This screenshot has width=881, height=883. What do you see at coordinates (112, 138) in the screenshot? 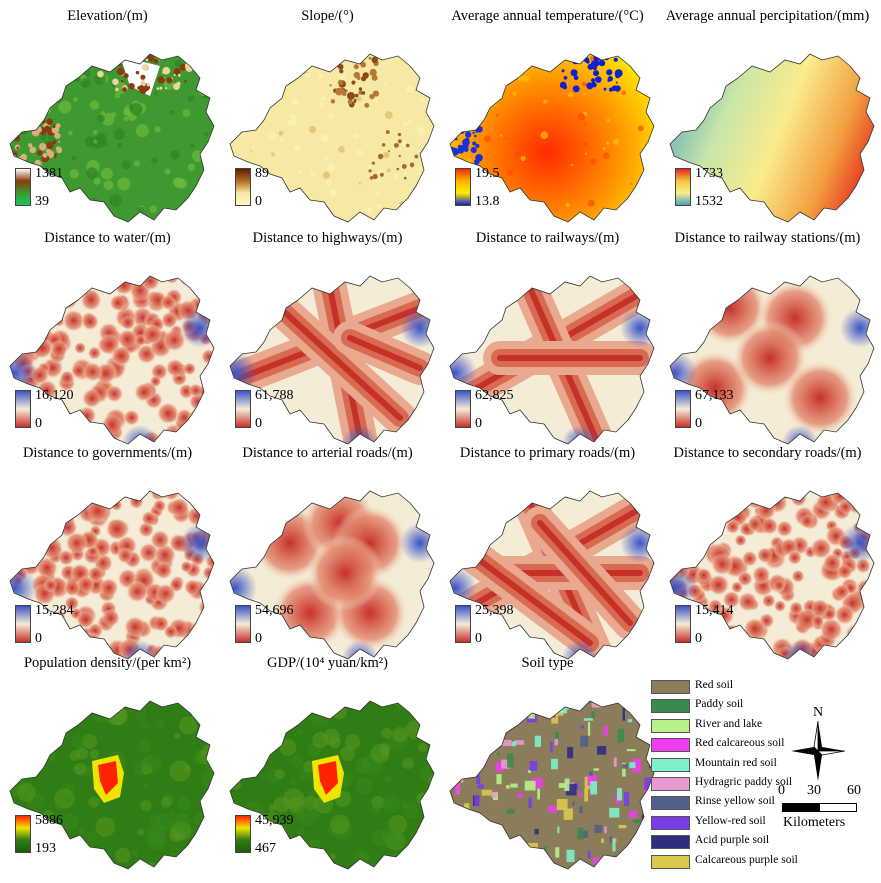
I see `map-elevation` at bounding box center [112, 138].